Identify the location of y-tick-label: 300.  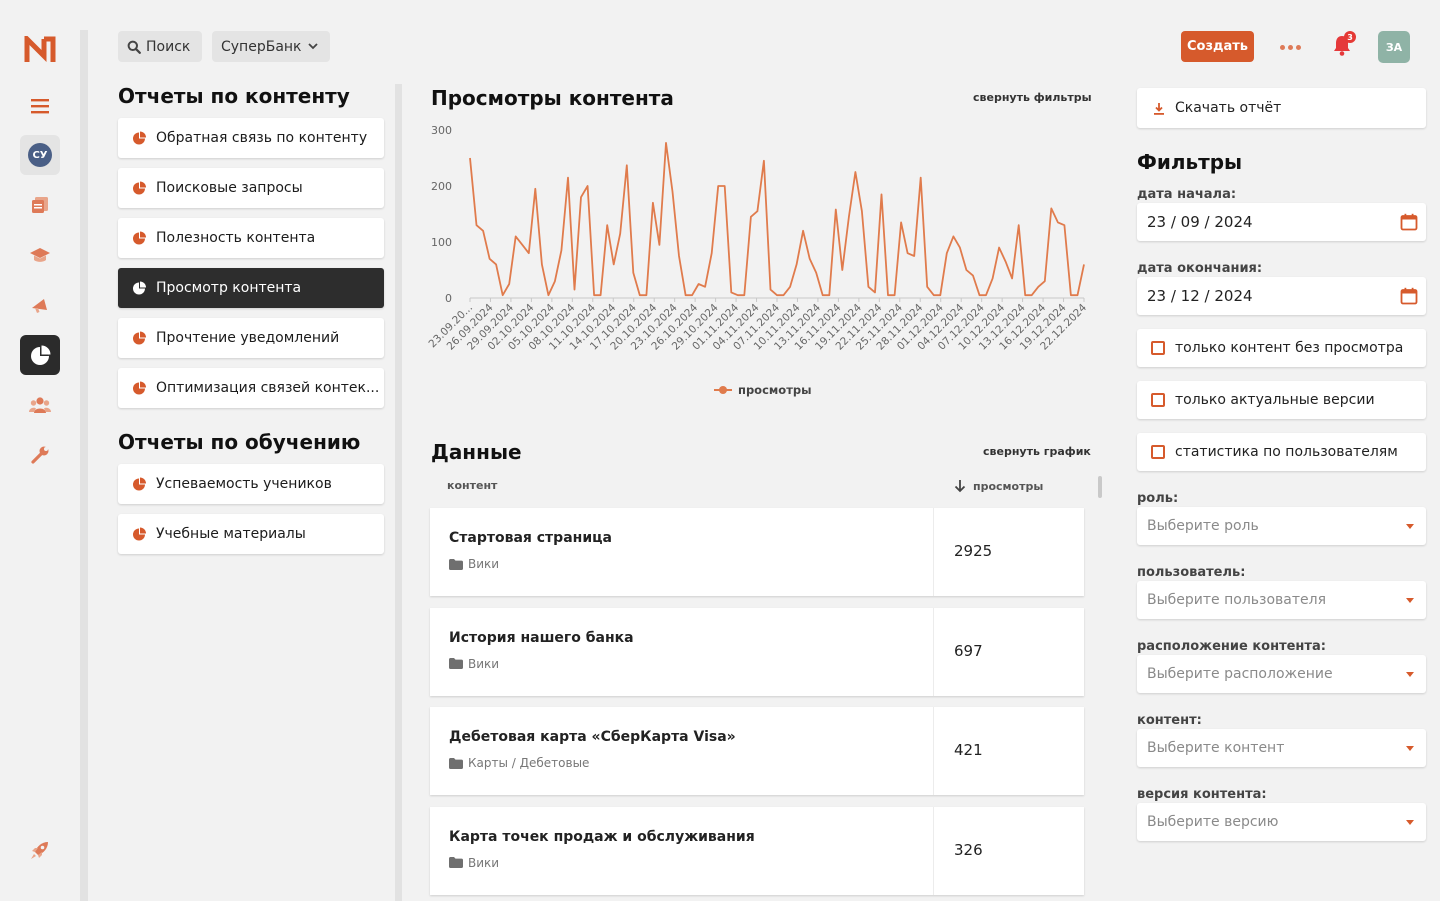
(441, 130).